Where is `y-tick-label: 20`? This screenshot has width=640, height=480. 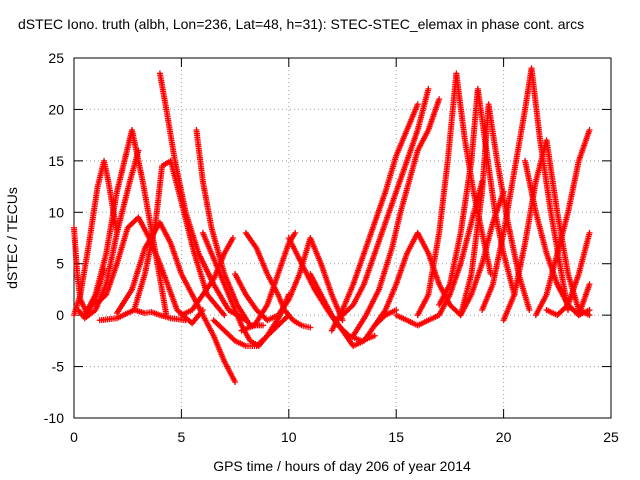 y-tick-label: 20 is located at coordinates (56, 109).